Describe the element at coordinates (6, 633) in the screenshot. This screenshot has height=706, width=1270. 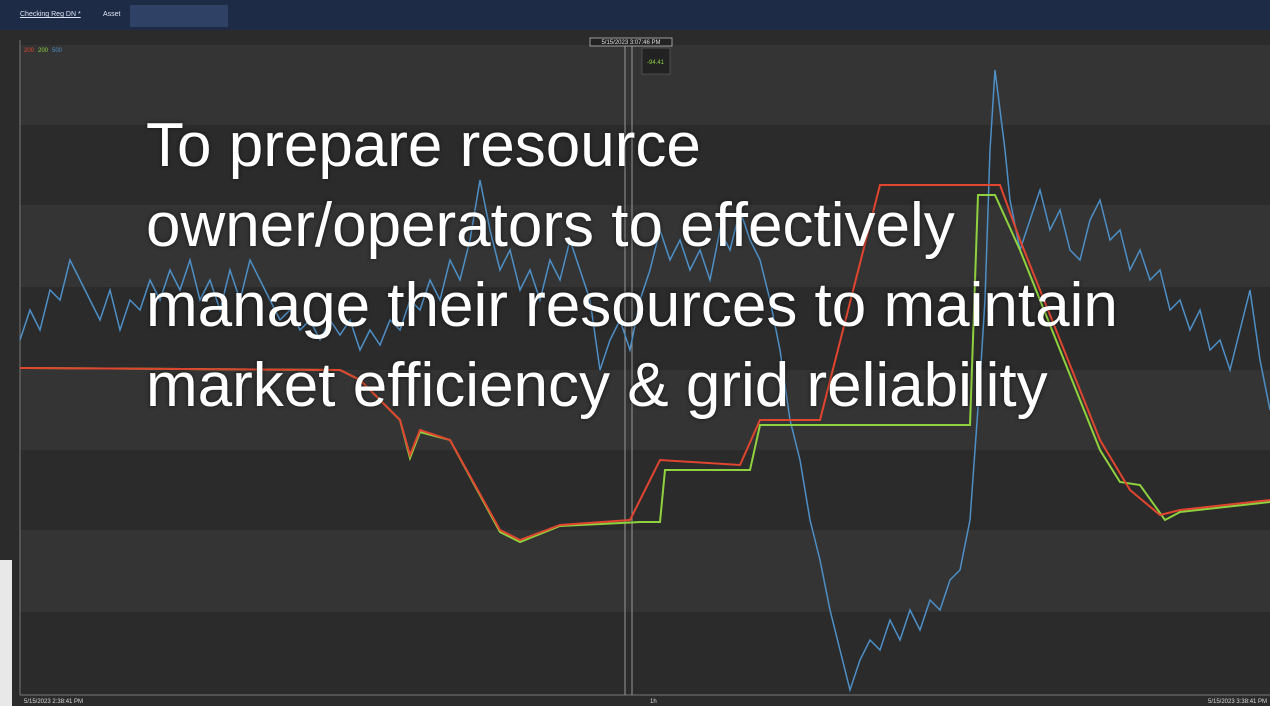
I see `edge` at that location.